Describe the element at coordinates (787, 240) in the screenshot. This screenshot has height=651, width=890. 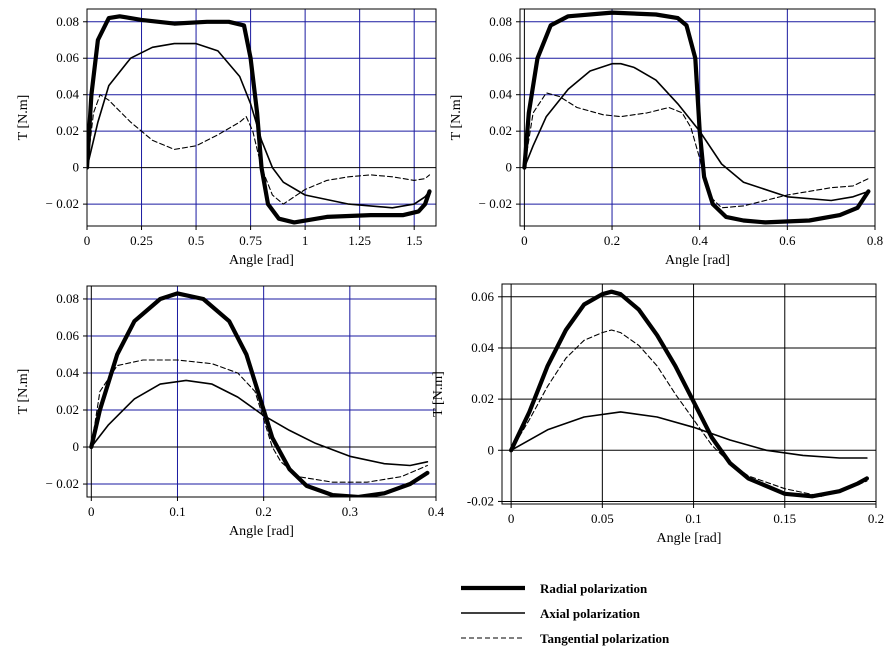
I see `x-tick-label: 0.6` at that location.